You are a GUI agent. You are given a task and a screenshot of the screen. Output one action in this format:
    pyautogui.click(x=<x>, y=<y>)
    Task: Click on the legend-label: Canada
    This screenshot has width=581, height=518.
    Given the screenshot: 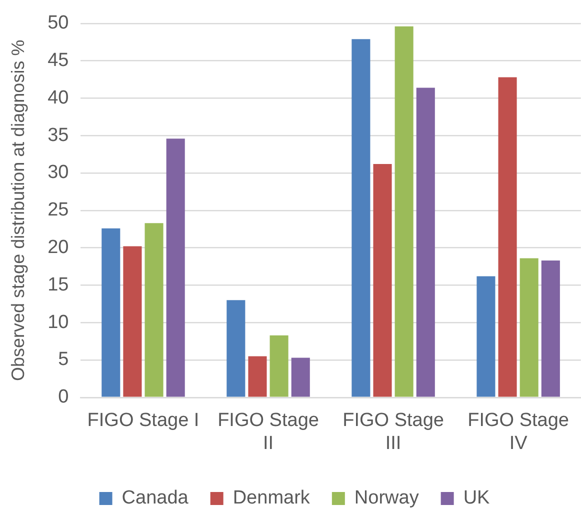 What is the action you would take?
    pyautogui.click(x=155, y=498)
    